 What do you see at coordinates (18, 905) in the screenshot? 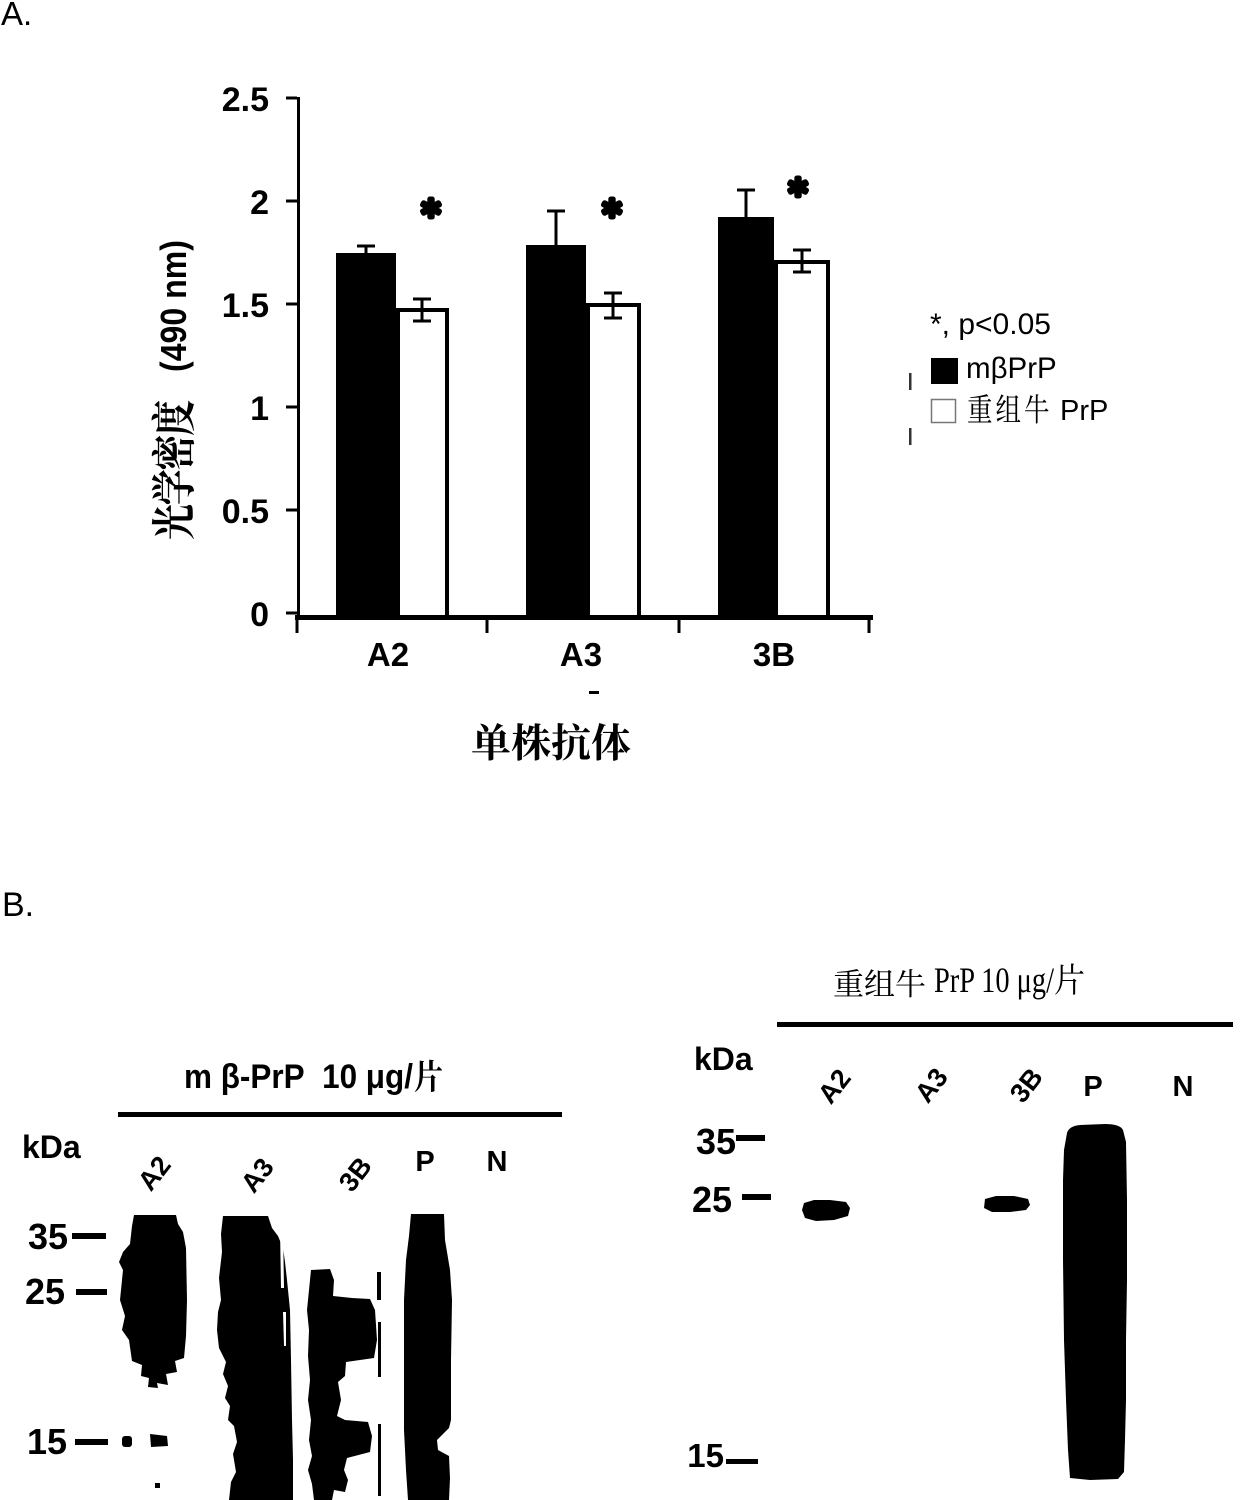
I see `svg-text: B.` at bounding box center [18, 905].